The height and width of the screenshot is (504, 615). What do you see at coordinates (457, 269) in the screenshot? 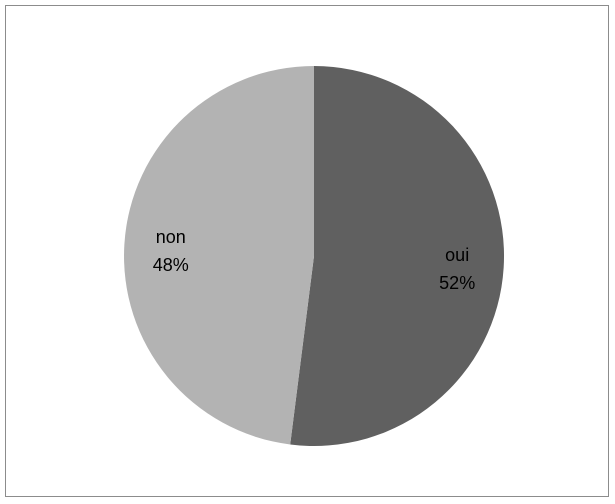
I see `pie-label-oui: oui 52%` at bounding box center [457, 269].